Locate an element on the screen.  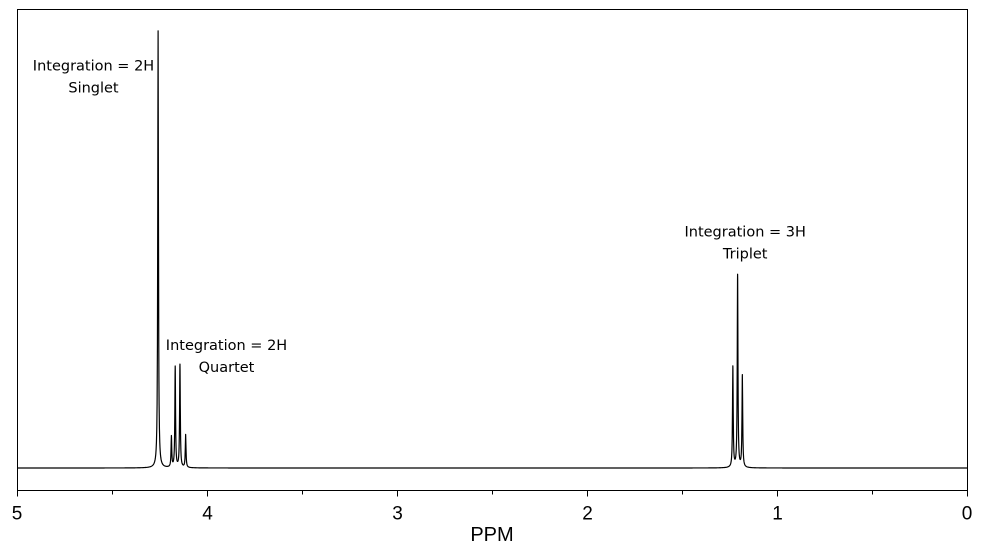
peak-annotation: Integration = 3H Triplet is located at coordinates (744, 243).